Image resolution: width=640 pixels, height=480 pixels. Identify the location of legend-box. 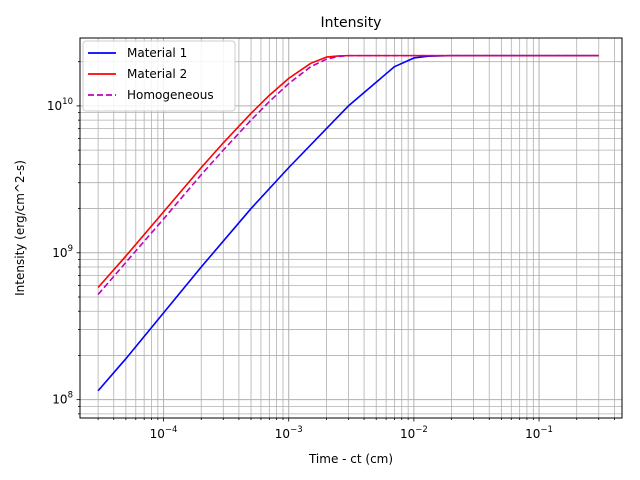
(159, 76).